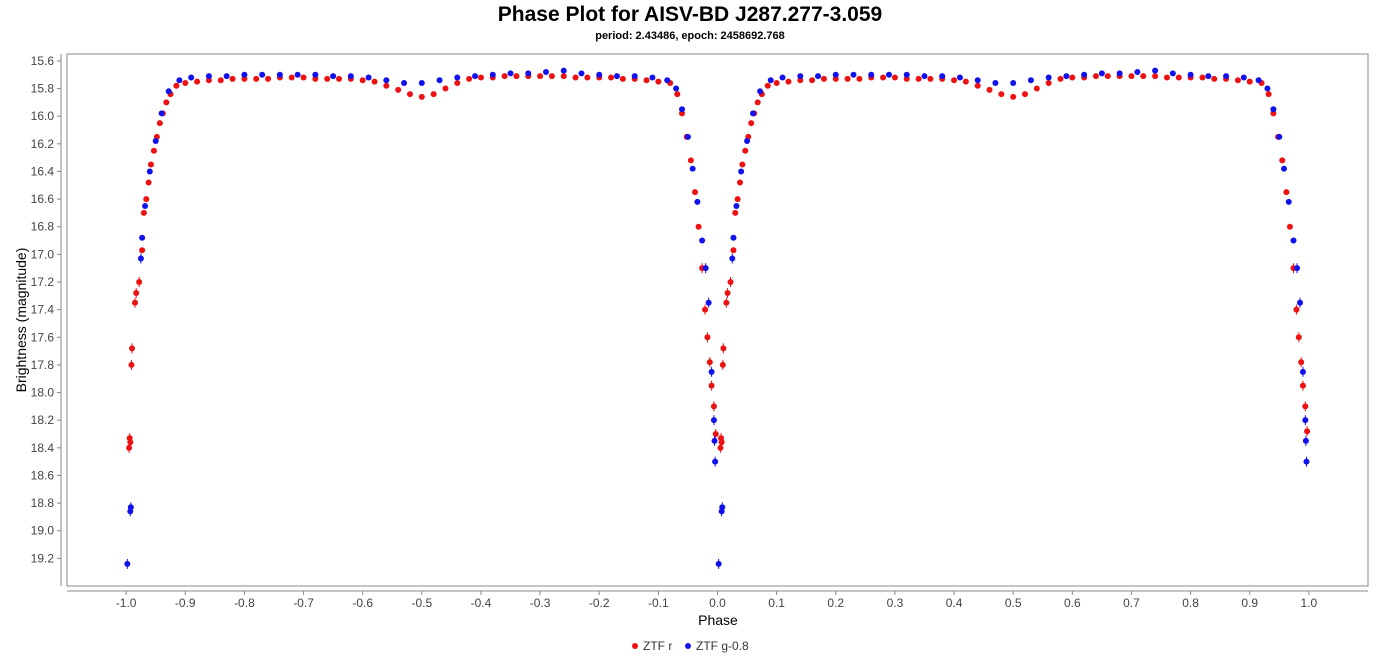 This screenshot has width=1381, height=658. What do you see at coordinates (1013, 603) in the screenshot?
I see `x-tick-label: 0.5` at bounding box center [1013, 603].